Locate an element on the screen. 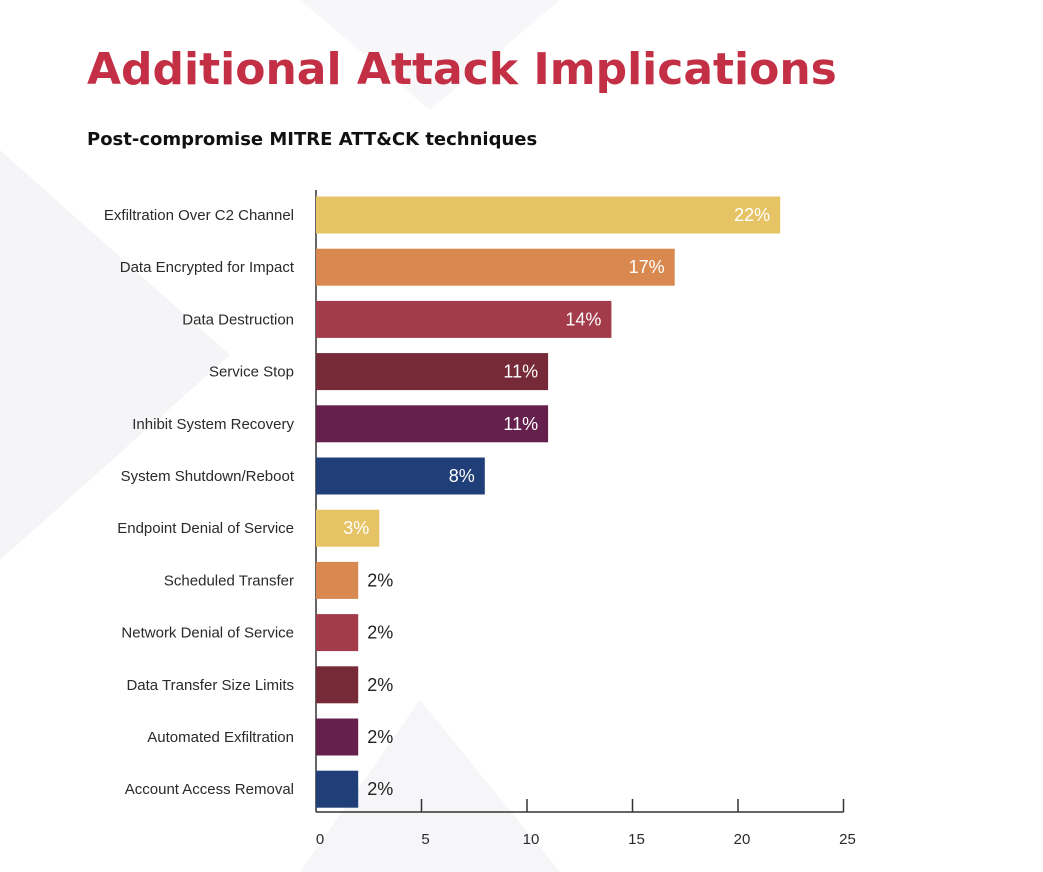 Image resolution: width=1043 pixels, height=872 pixels. data-label: 3% is located at coordinates (356, 528).